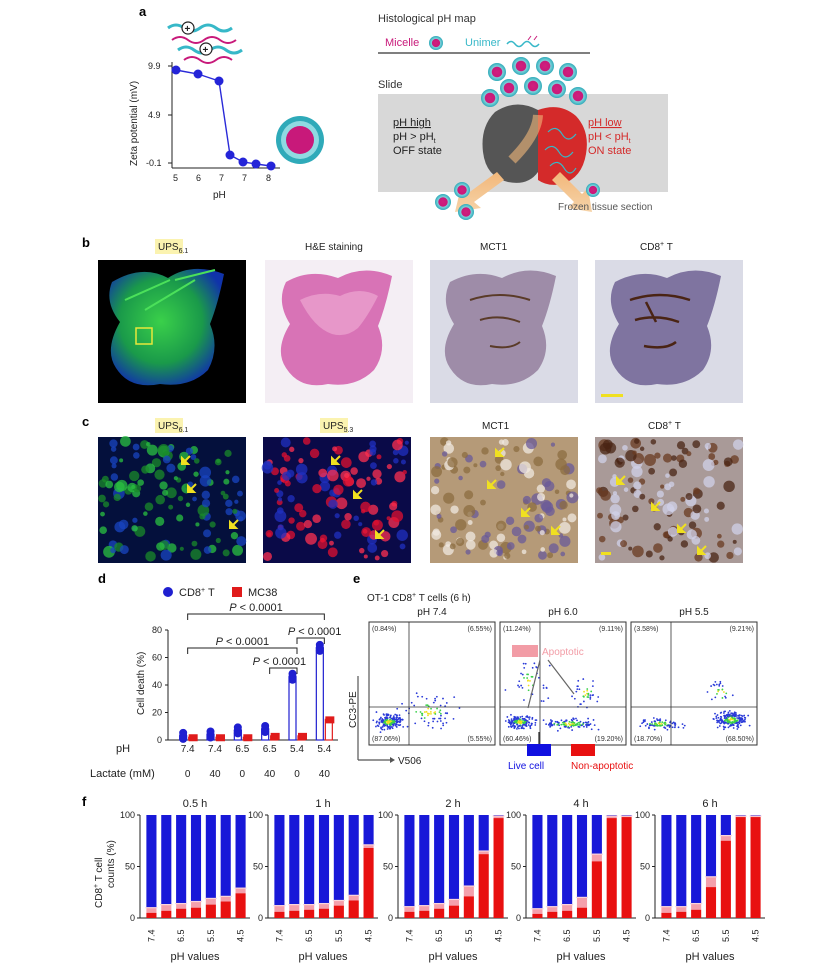 The width and height of the screenshot is (824, 970). I want to click on d-legend-cd8-marker, so click(168, 592).